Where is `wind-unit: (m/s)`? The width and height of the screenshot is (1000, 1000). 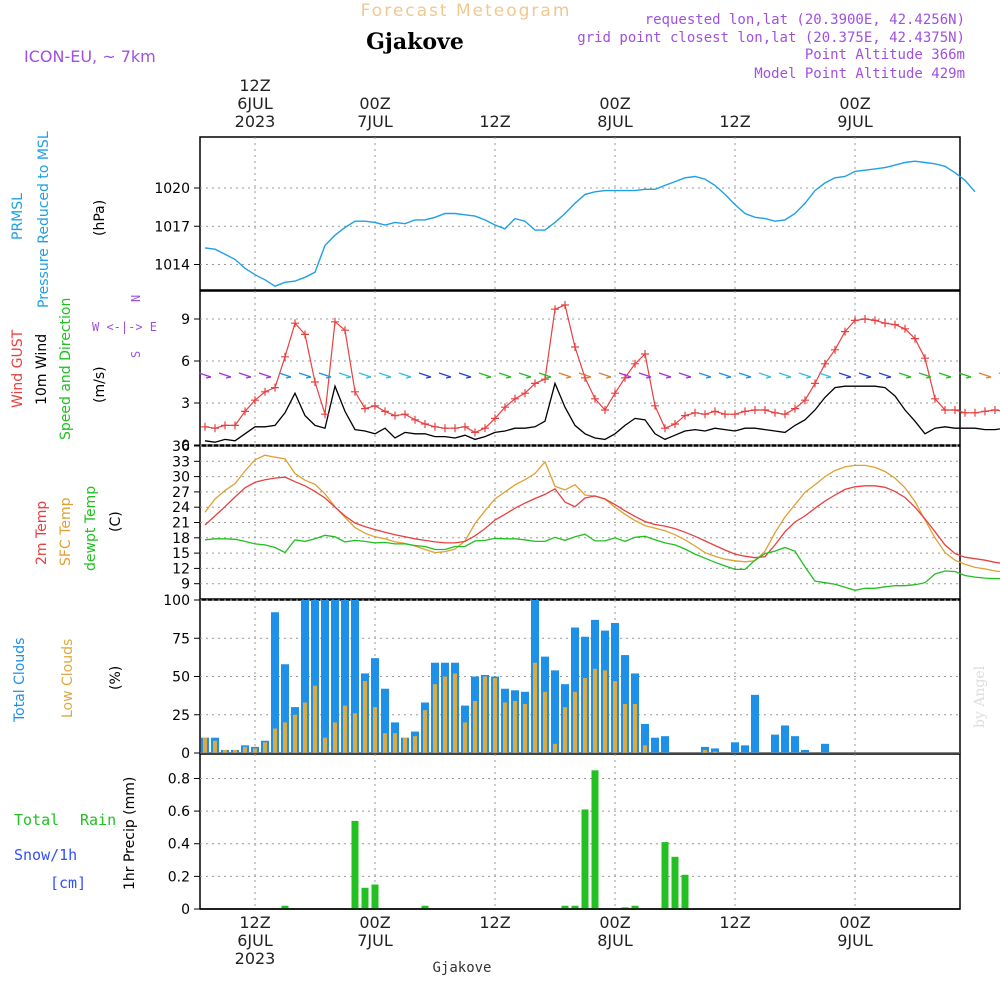
wind-unit: (m/s) is located at coordinates (100, 384).